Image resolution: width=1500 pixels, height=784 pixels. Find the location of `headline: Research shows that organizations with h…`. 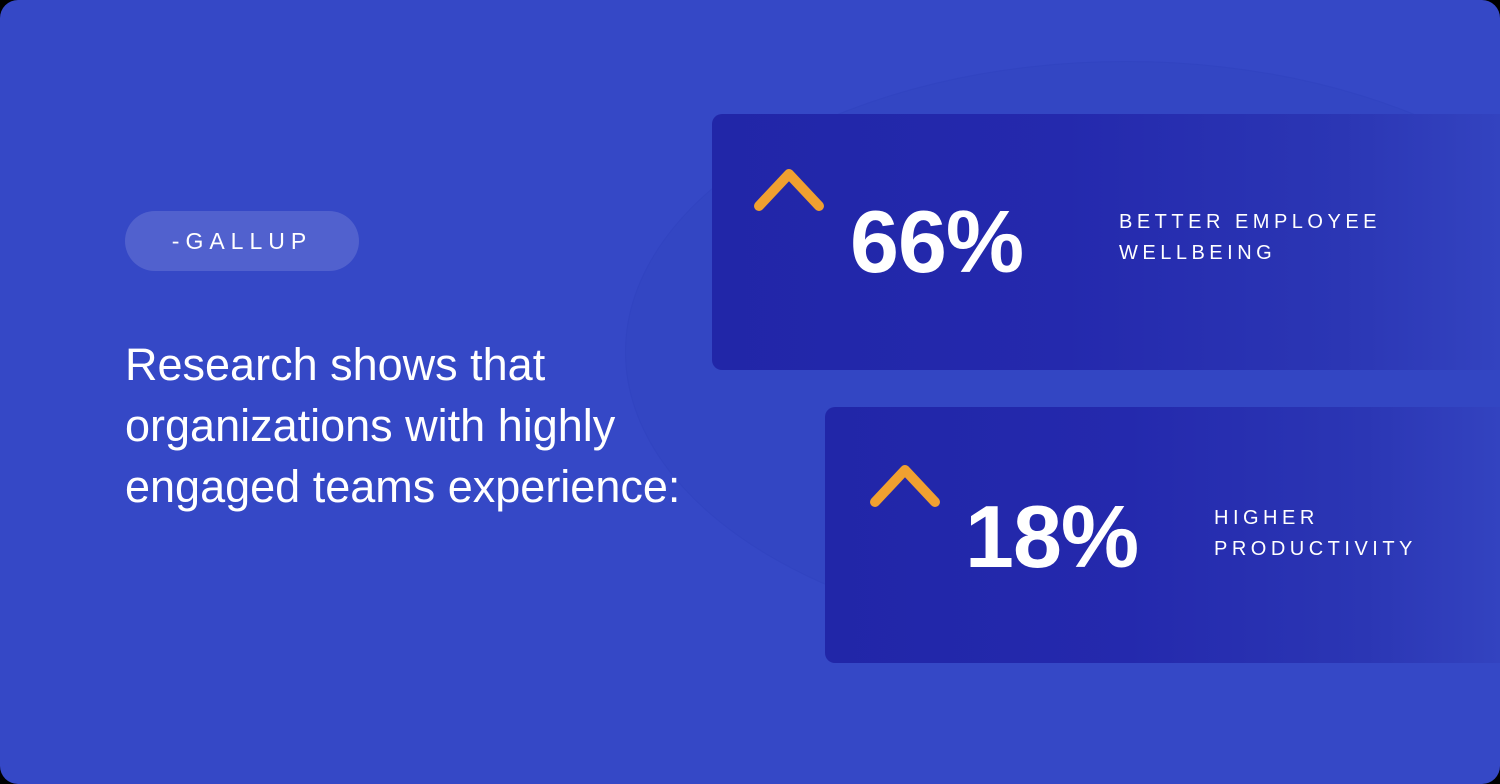

headline: Research shows that organizations with h… is located at coordinates (403, 425).